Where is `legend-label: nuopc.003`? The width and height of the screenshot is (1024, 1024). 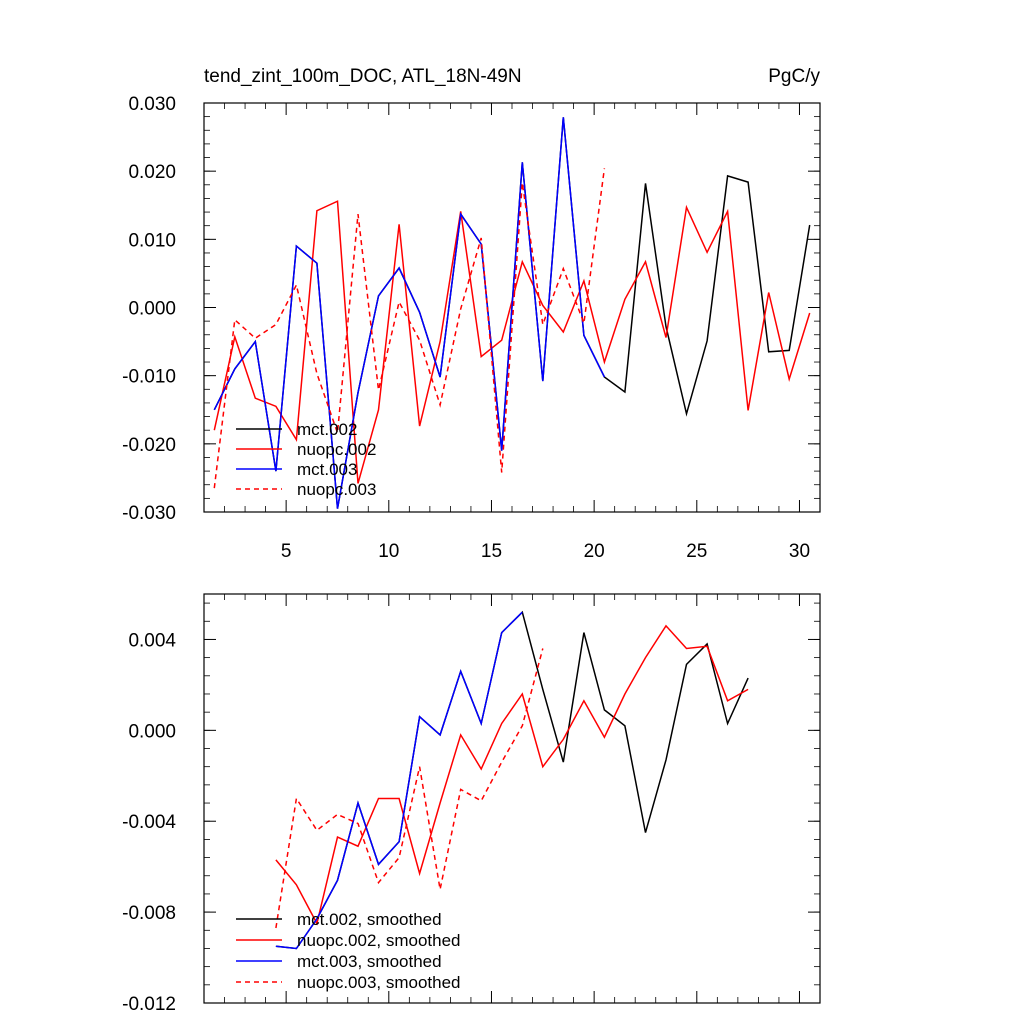 legend-label: nuopc.003 is located at coordinates (336, 489).